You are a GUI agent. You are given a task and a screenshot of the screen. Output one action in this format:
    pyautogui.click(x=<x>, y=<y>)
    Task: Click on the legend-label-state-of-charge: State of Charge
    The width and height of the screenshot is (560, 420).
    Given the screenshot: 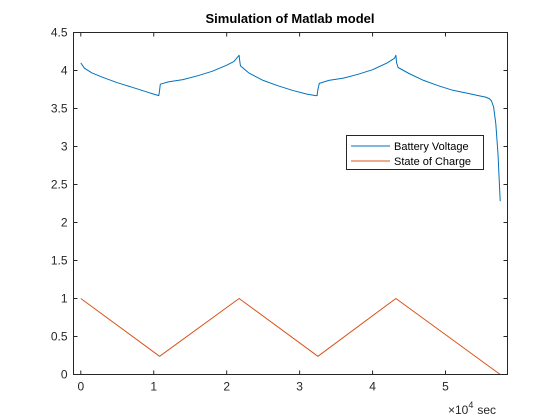 What is the action you would take?
    pyautogui.click(x=432, y=162)
    